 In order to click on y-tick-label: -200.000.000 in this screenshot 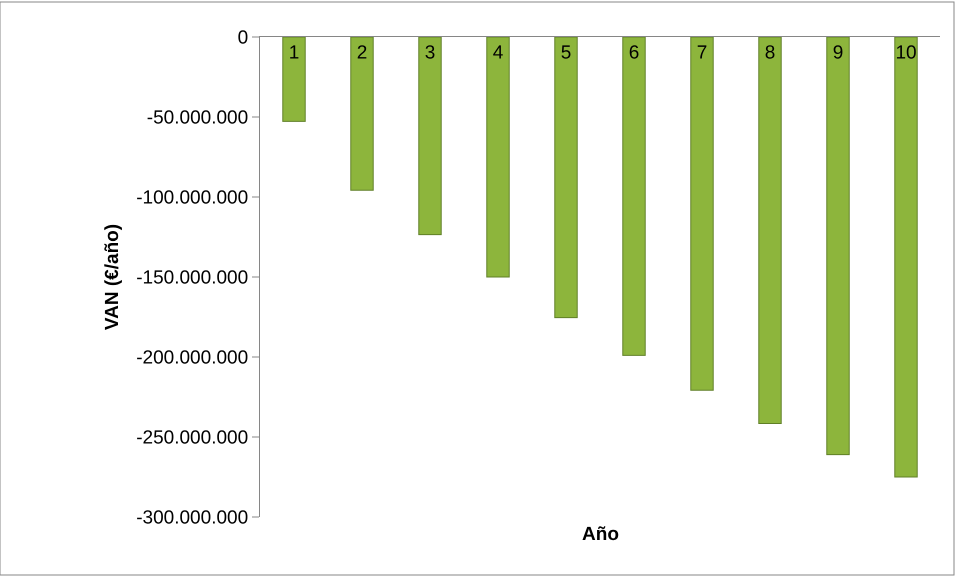, I will do `click(192, 358)`.